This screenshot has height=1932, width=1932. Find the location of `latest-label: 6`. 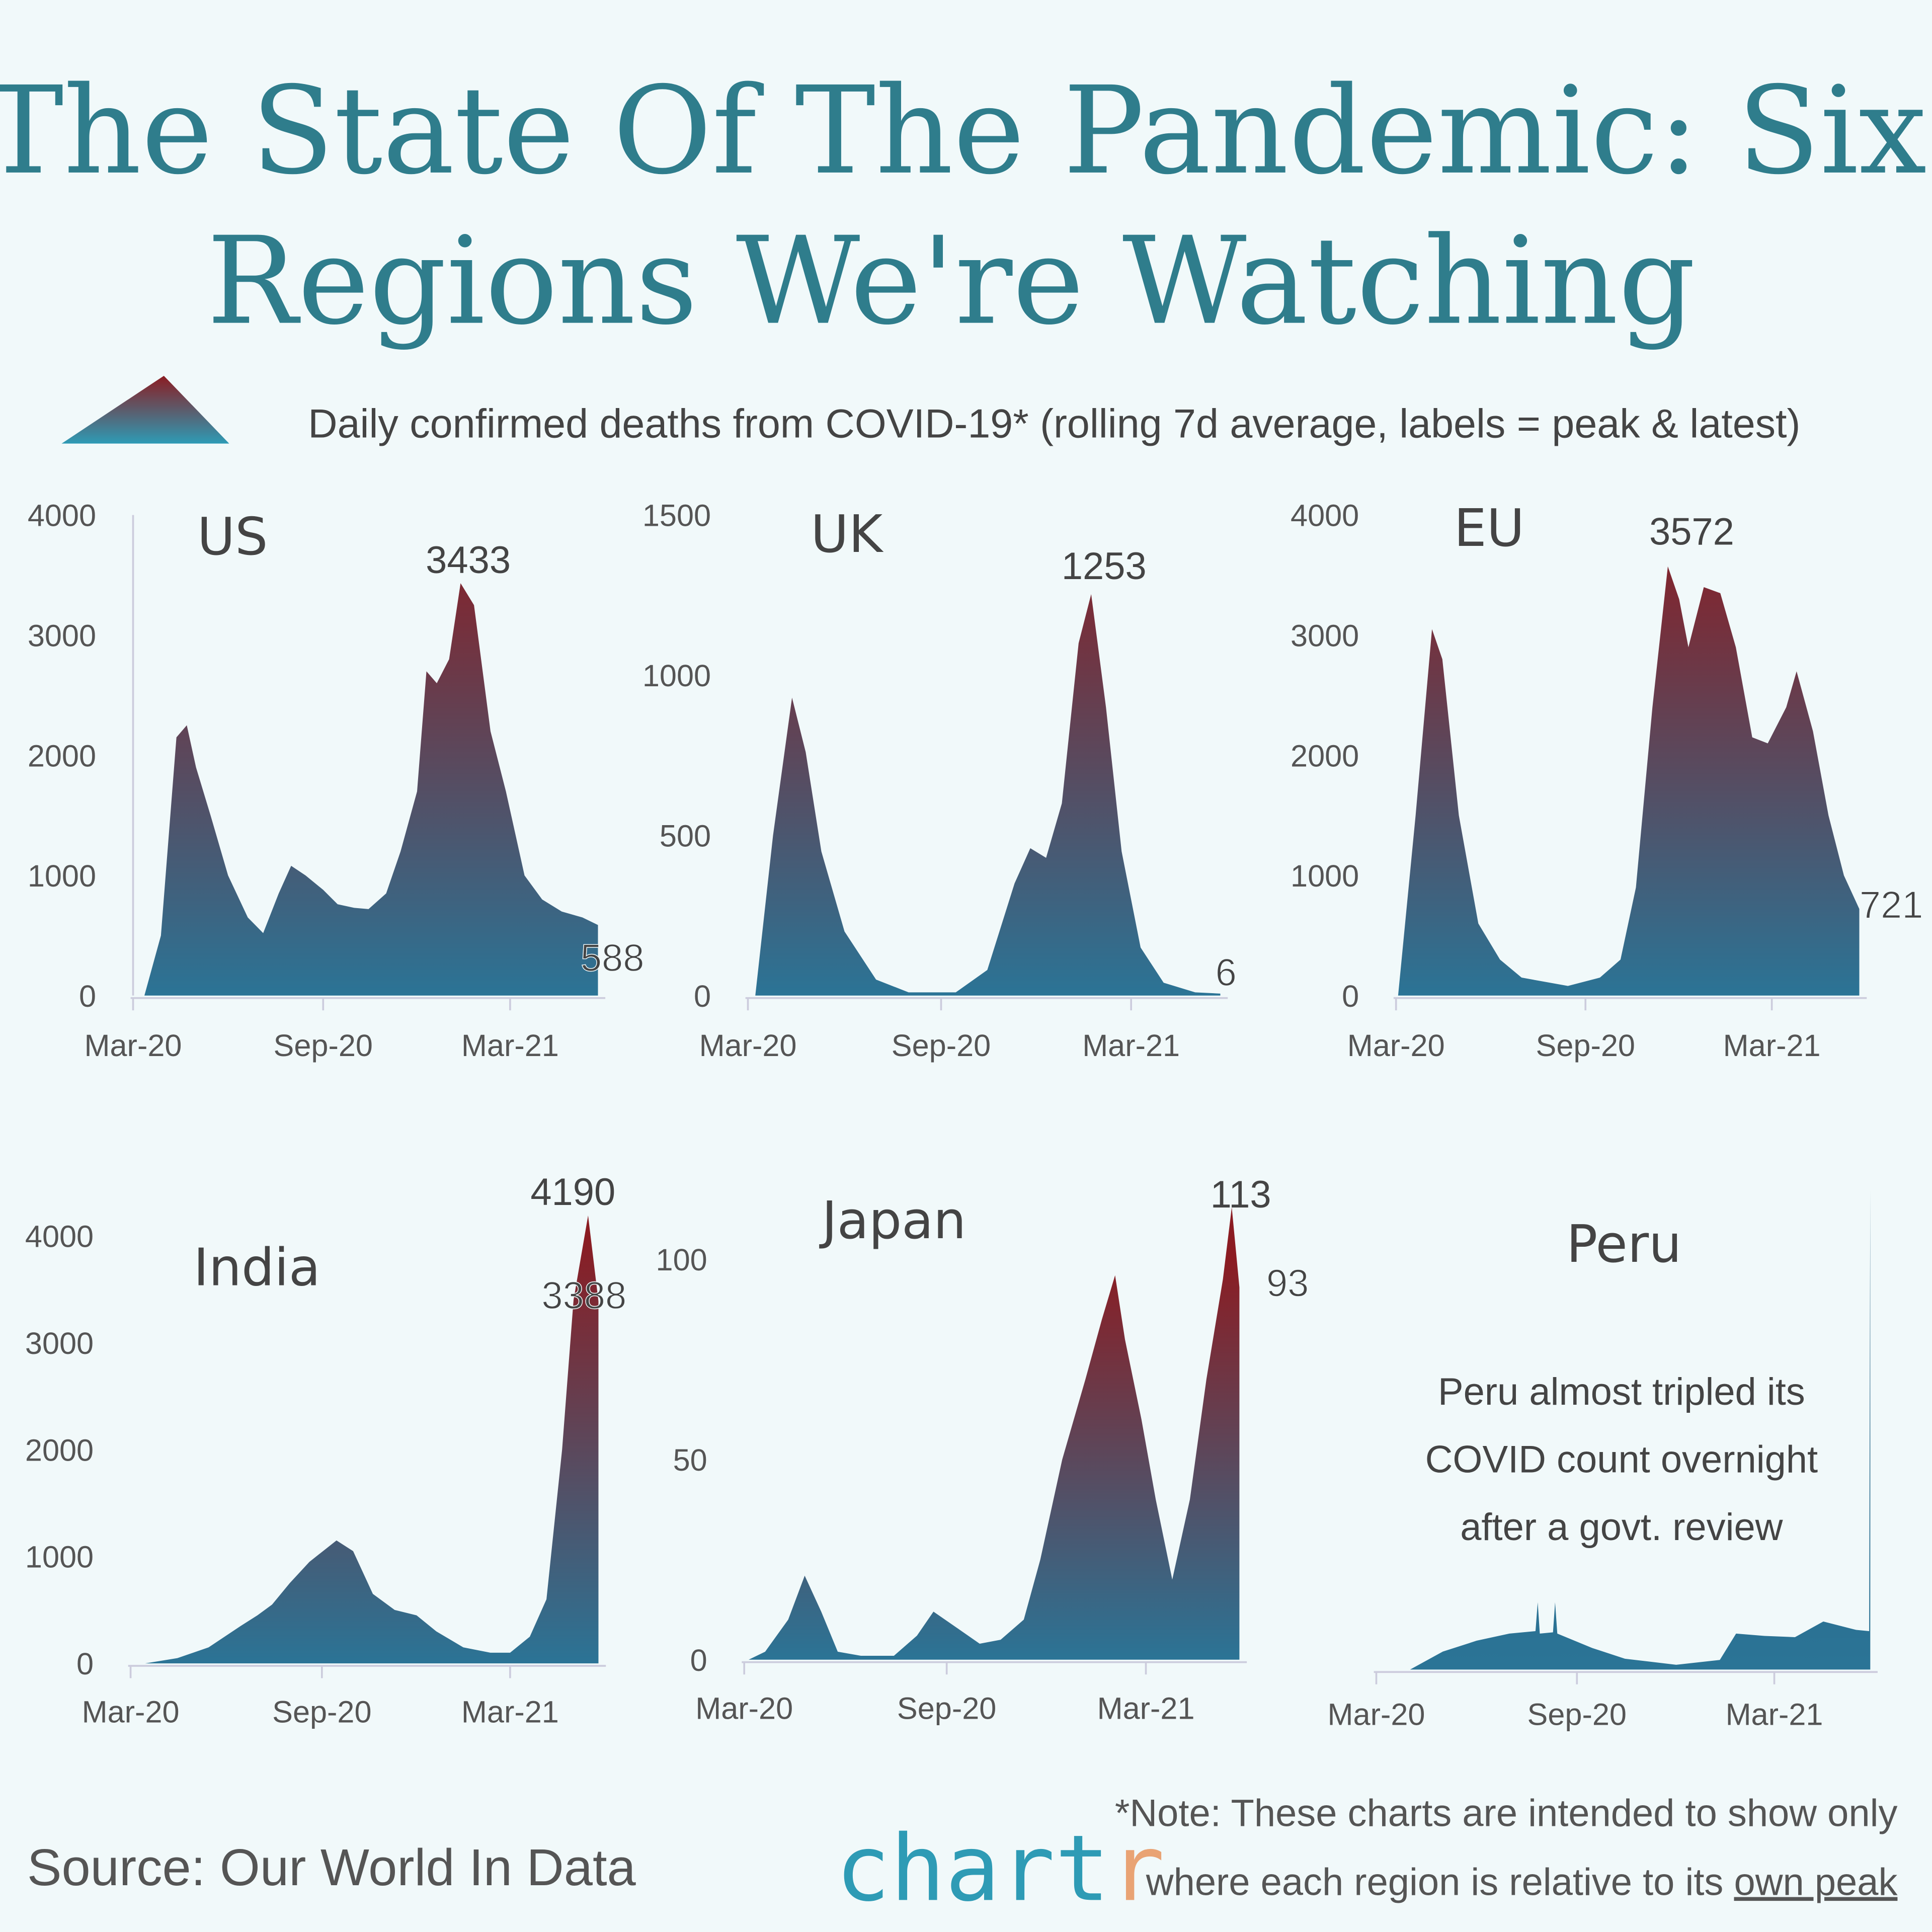

latest-label: 6 is located at coordinates (1227, 973).